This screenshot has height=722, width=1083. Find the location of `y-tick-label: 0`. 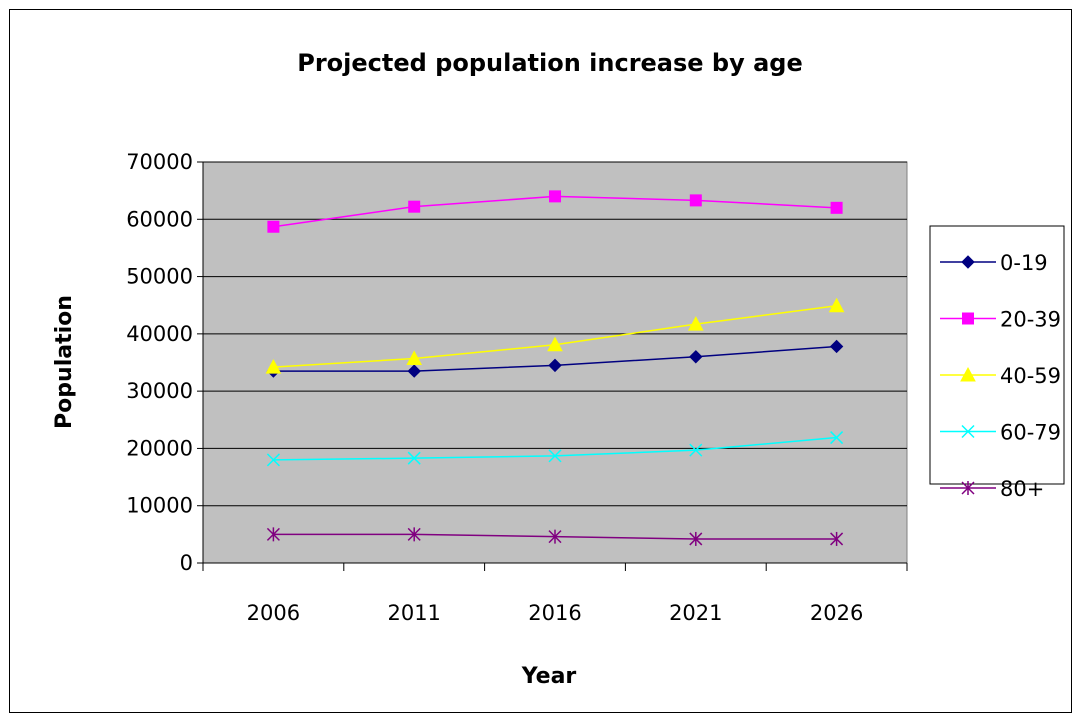

y-tick-label: 0 is located at coordinates (186, 563).